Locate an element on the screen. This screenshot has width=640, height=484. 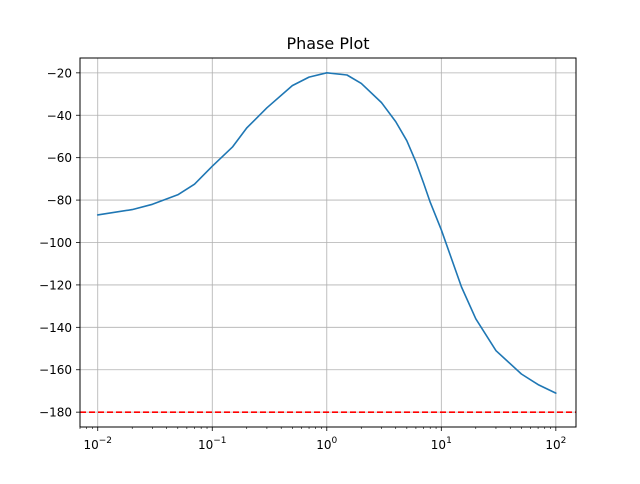
x-tick-label: 10¹ is located at coordinates (441, 444).